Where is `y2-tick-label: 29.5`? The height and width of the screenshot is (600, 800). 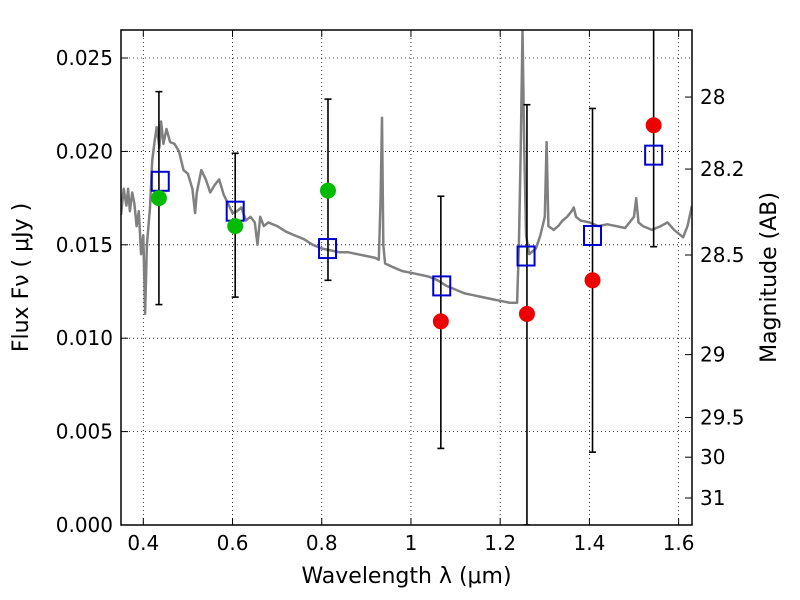 y2-tick-label: 29.5 is located at coordinates (722, 418).